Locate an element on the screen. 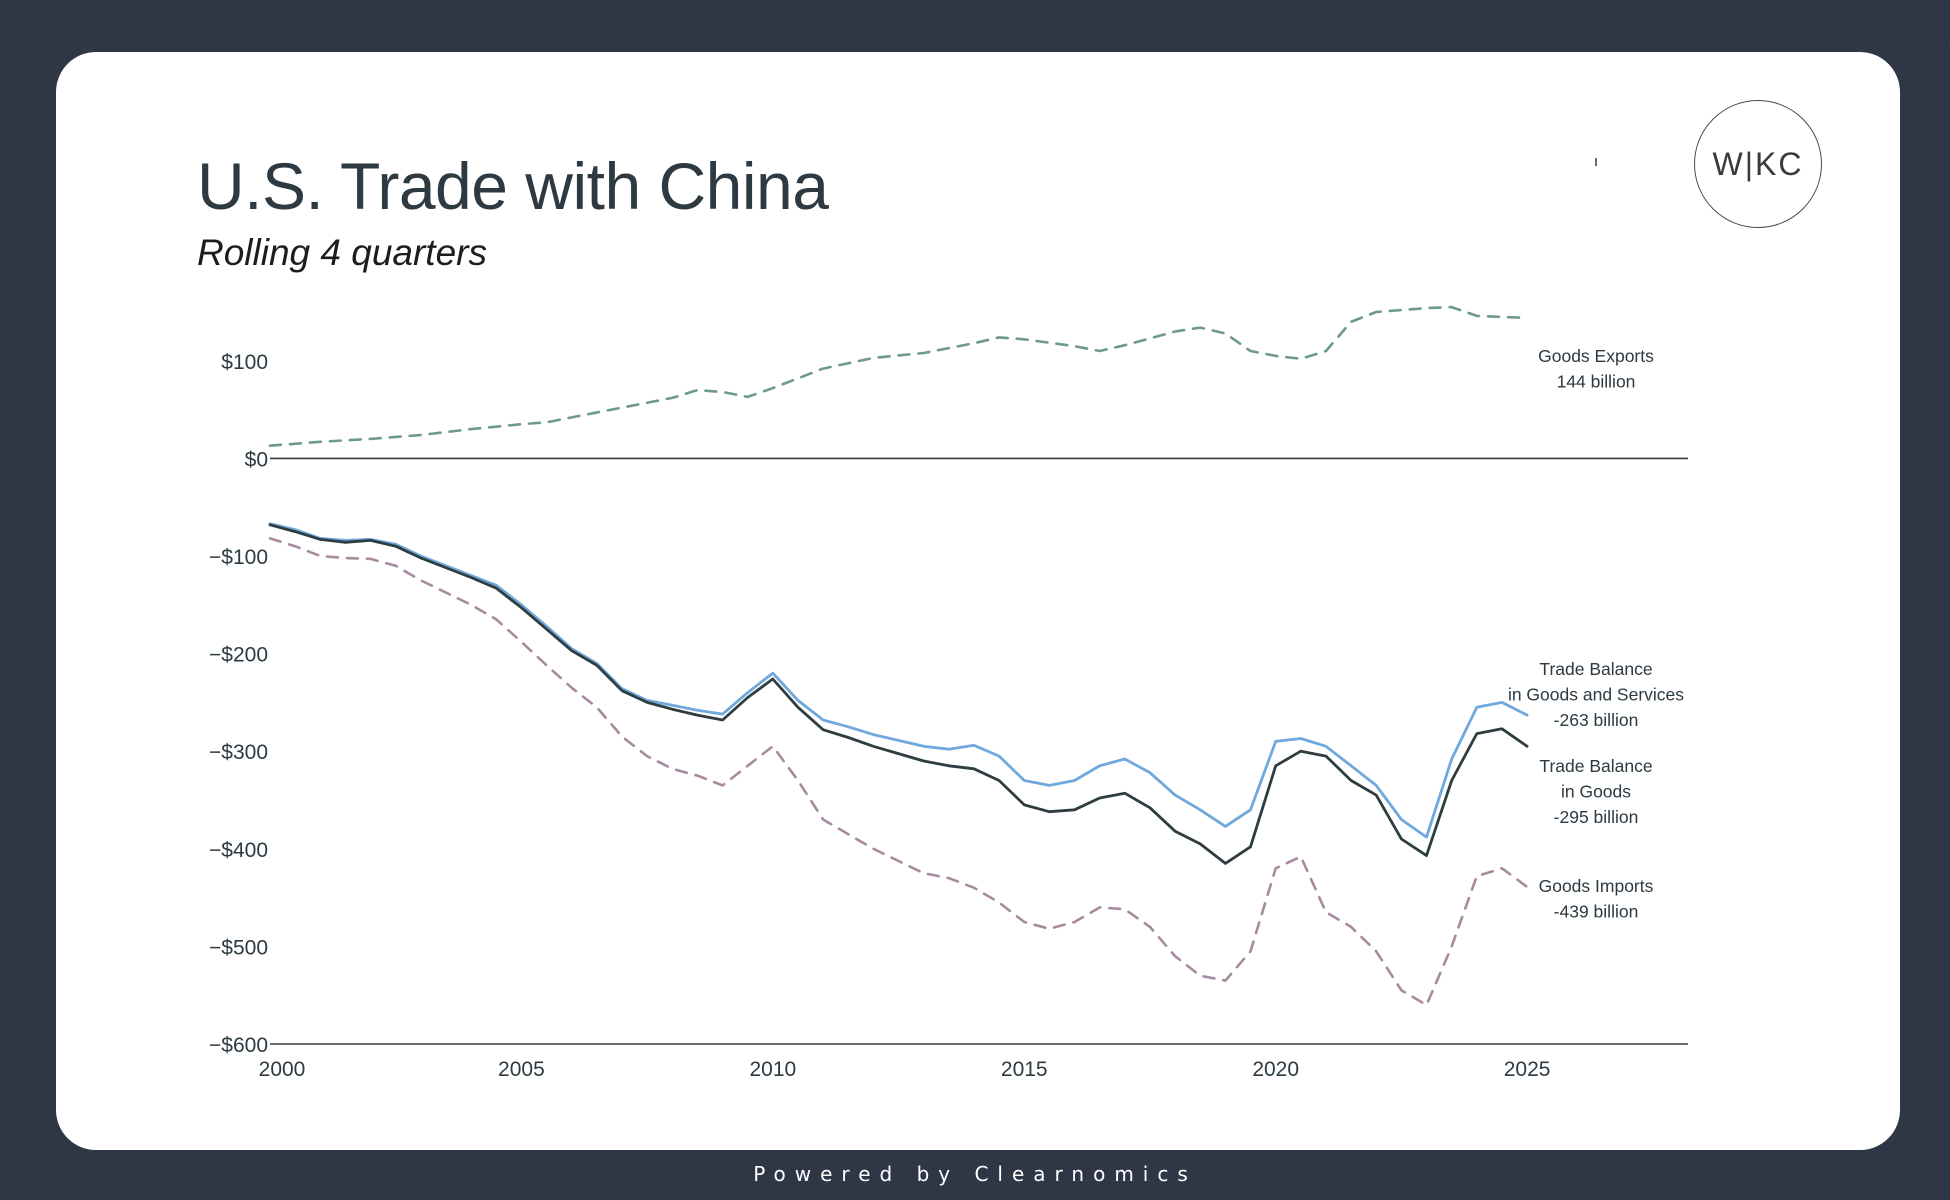 This screenshot has width=1950, height=1200. trade-balance-goods-label-line: -295 billion is located at coordinates (1596, 817).